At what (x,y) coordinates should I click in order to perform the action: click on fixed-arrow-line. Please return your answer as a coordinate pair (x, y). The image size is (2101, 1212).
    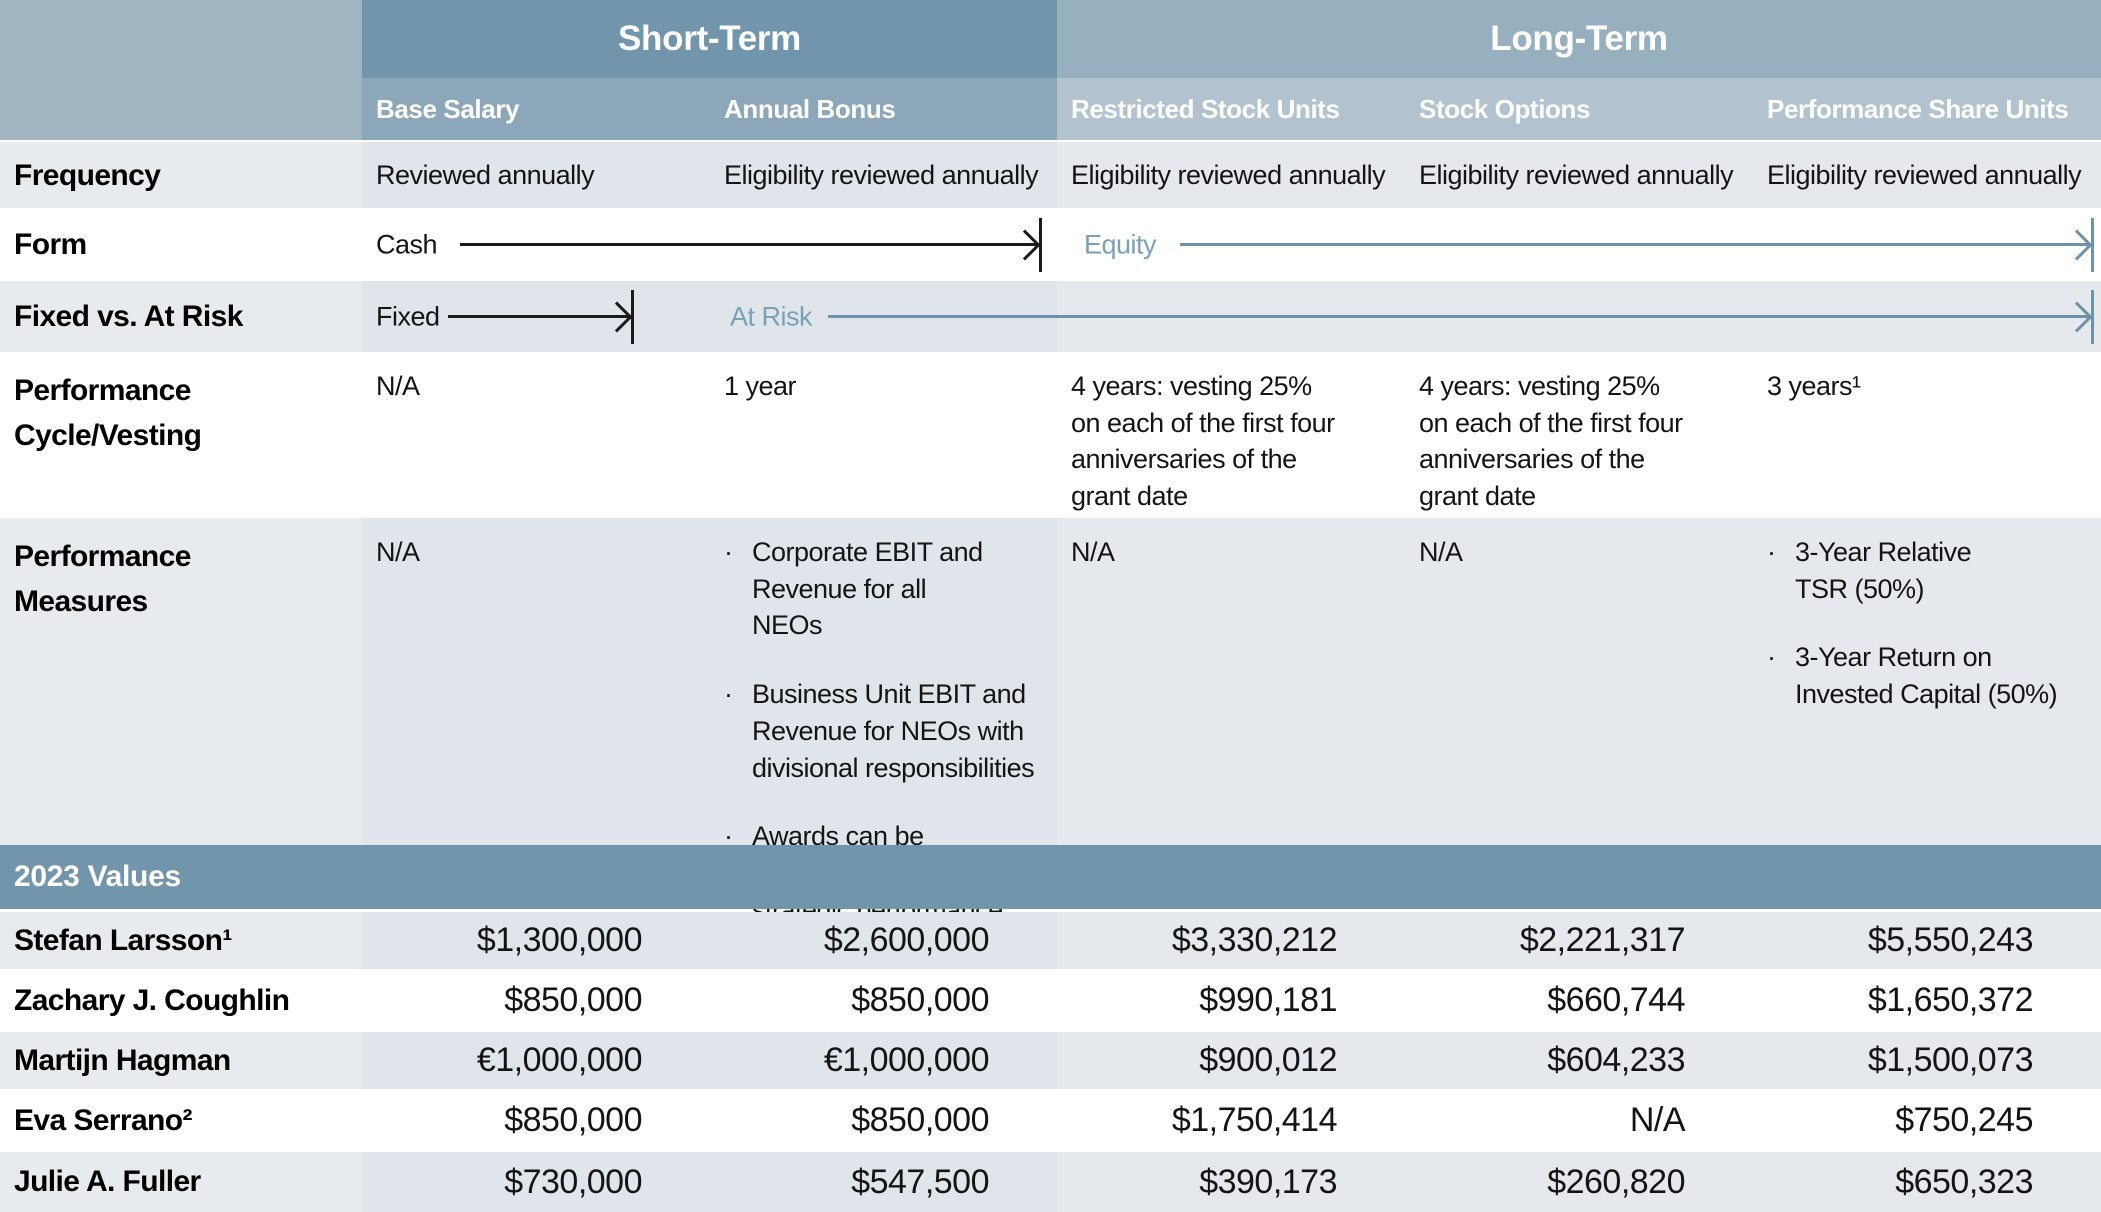
    Looking at the image, I should click on (539, 316).